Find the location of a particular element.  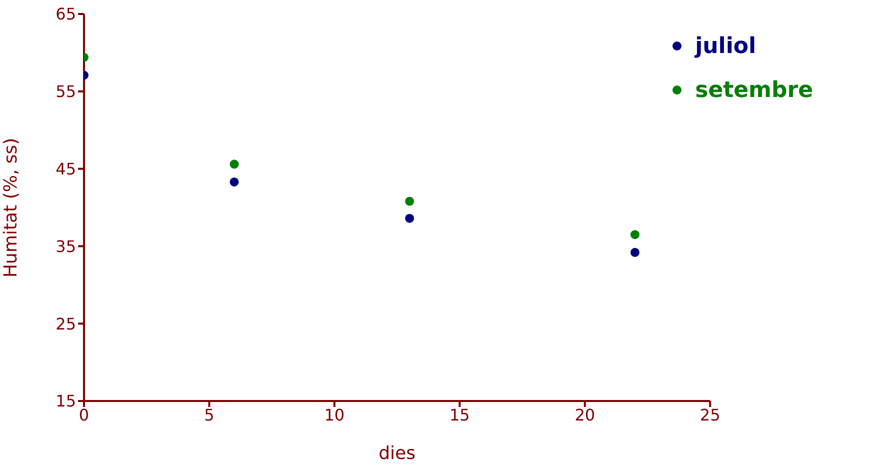

legend-label: setembre is located at coordinates (754, 90).